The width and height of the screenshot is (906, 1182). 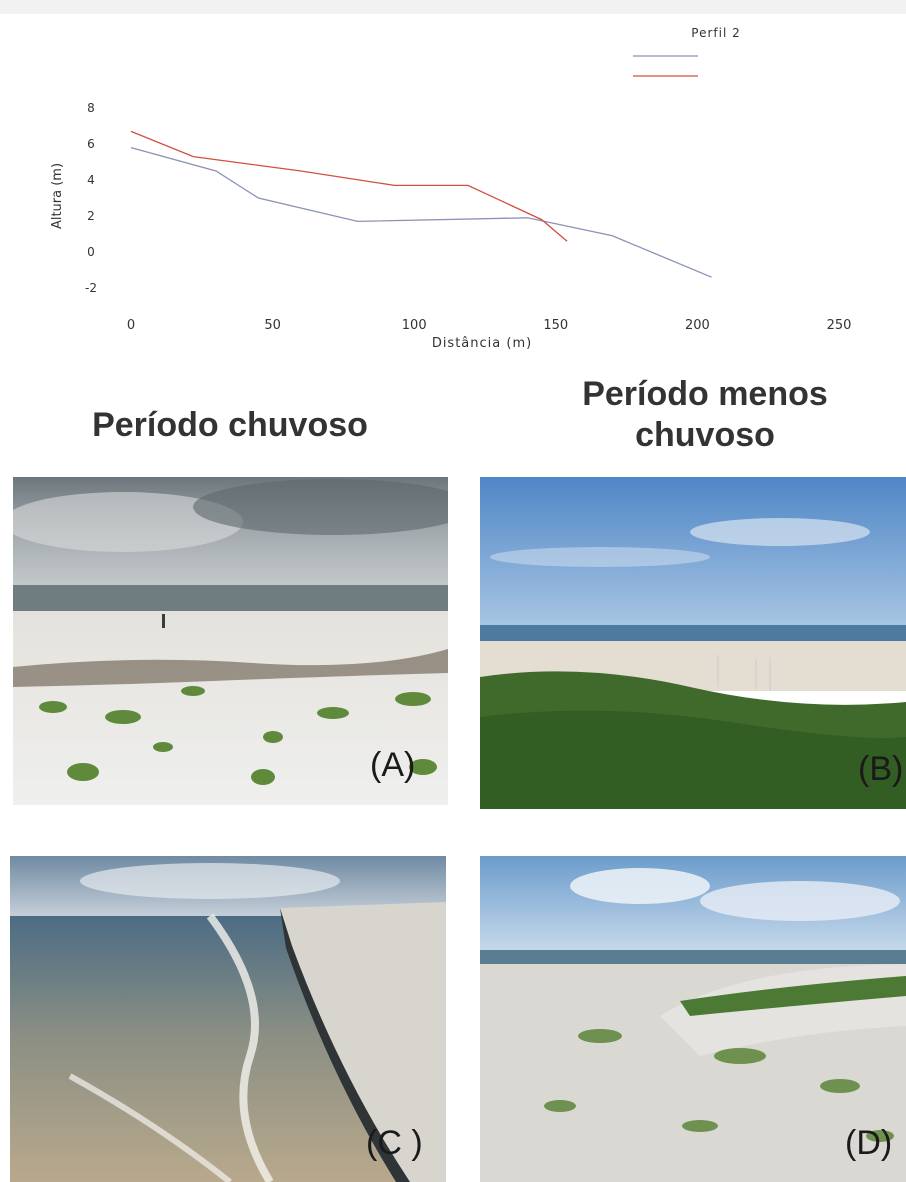 What do you see at coordinates (57, 196) in the screenshot?
I see `y-axis-label: Altura (m)` at bounding box center [57, 196].